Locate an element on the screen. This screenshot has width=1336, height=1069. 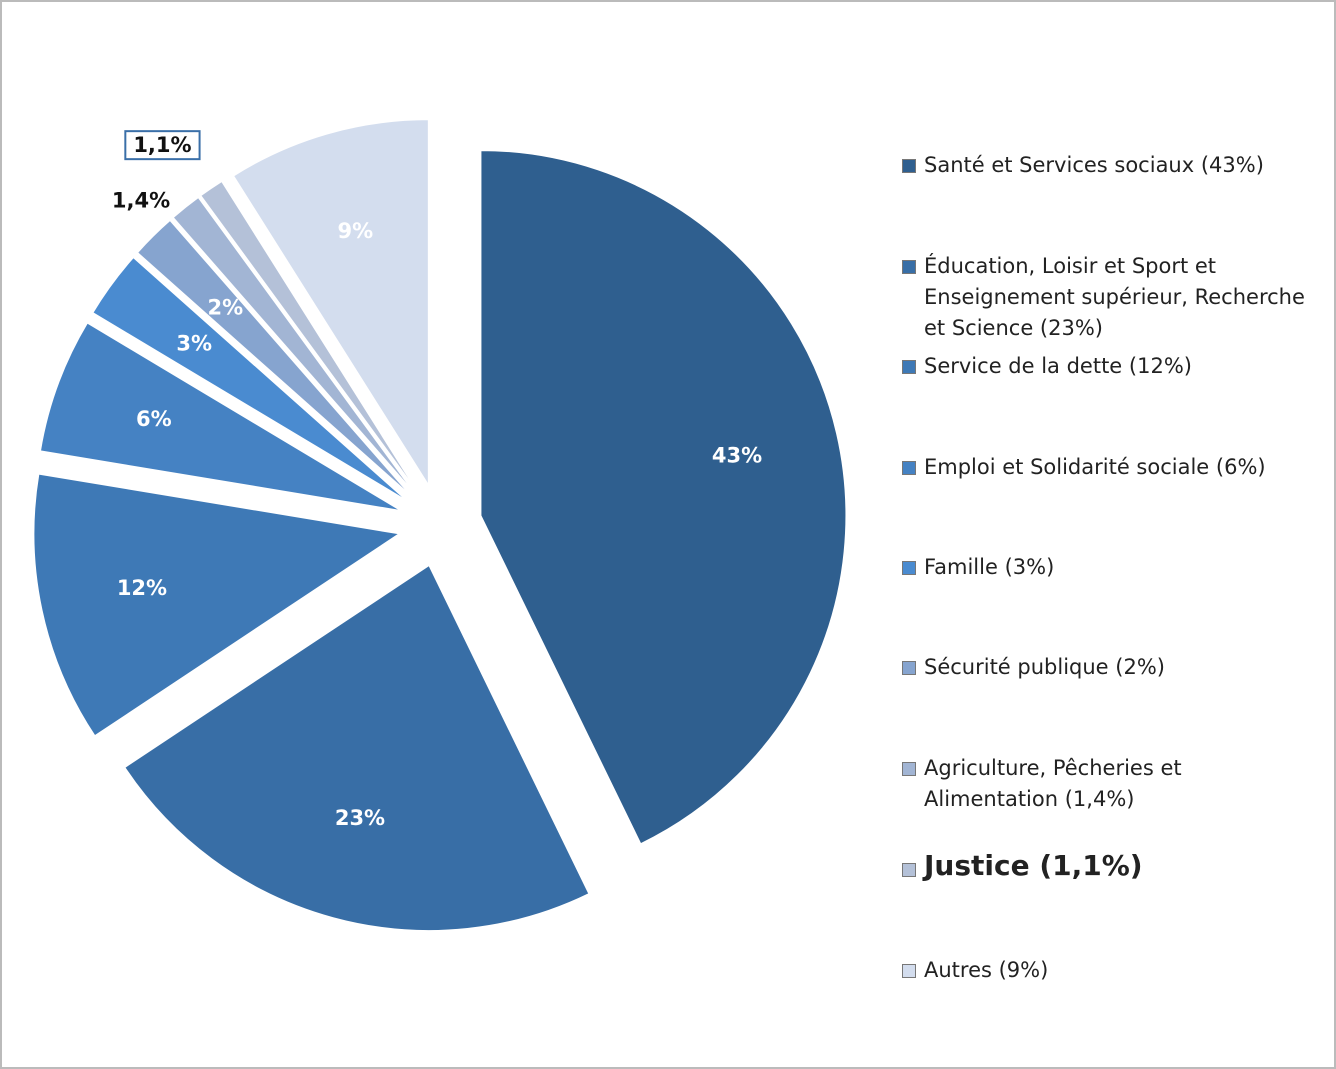
legend-label: Santé et Services sociaux (43%) is located at coordinates (1094, 165).